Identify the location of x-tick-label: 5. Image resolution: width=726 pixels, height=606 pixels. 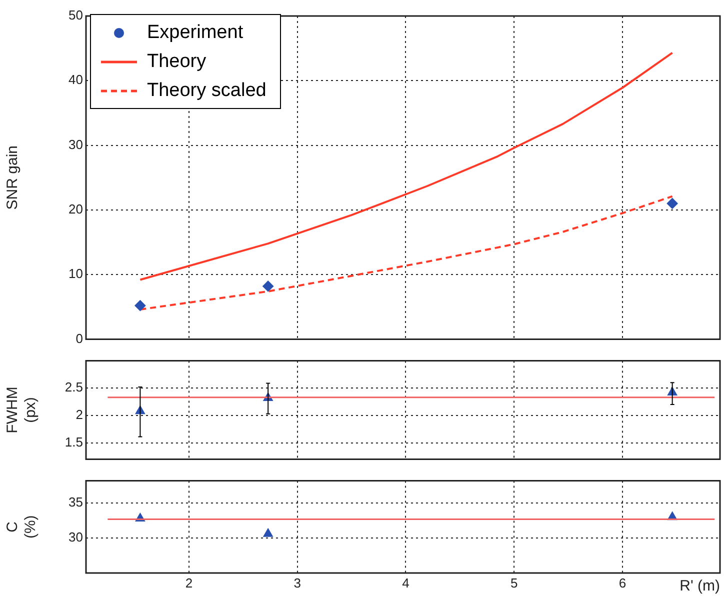
(514, 582).